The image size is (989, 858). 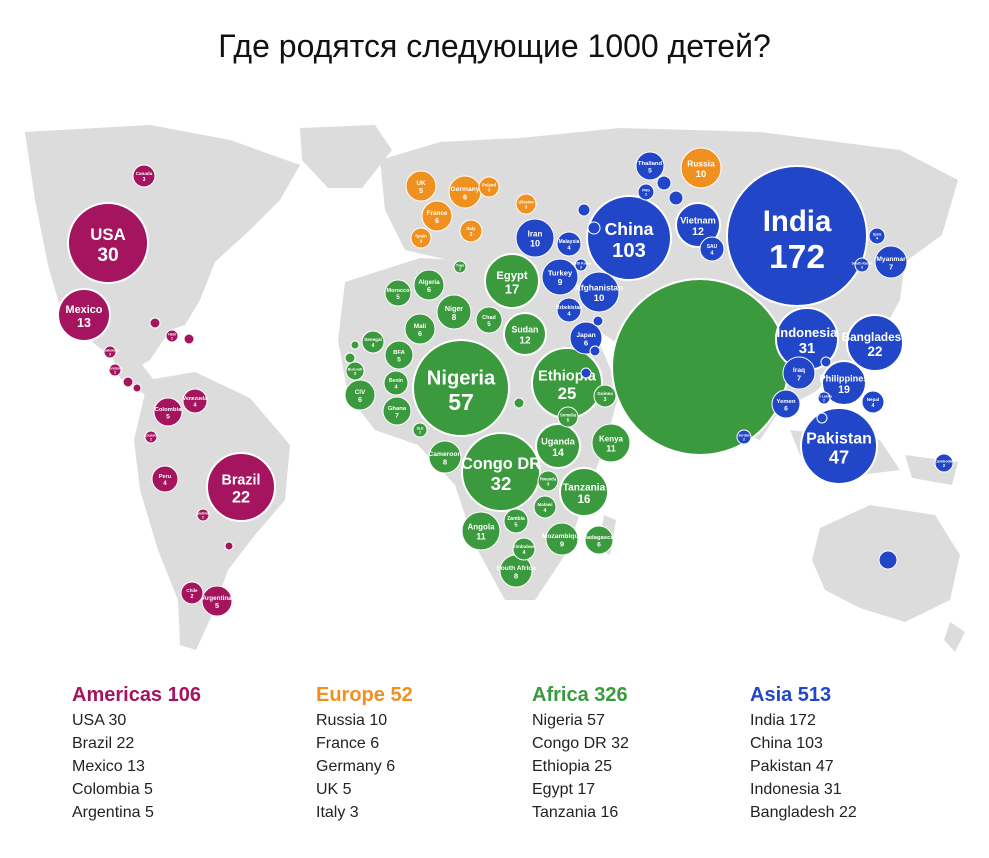 I want to click on bubble-name: South Korea, so click(x=862, y=263).